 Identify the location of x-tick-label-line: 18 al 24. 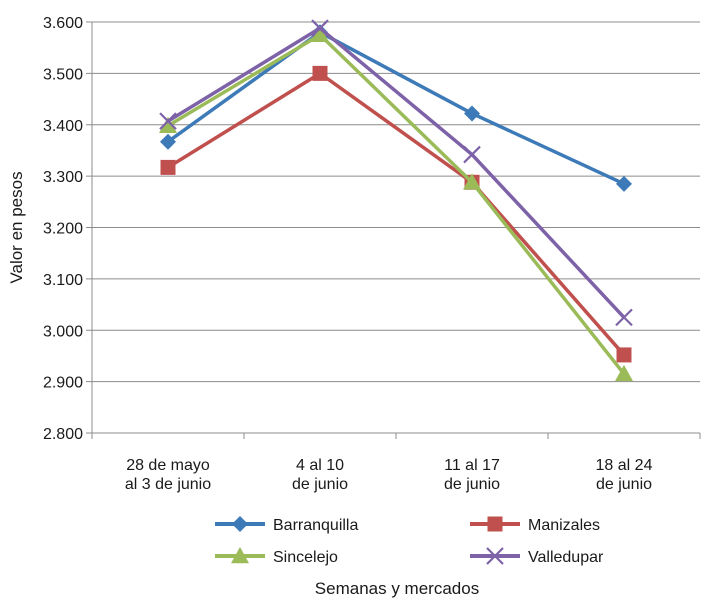
(624, 465).